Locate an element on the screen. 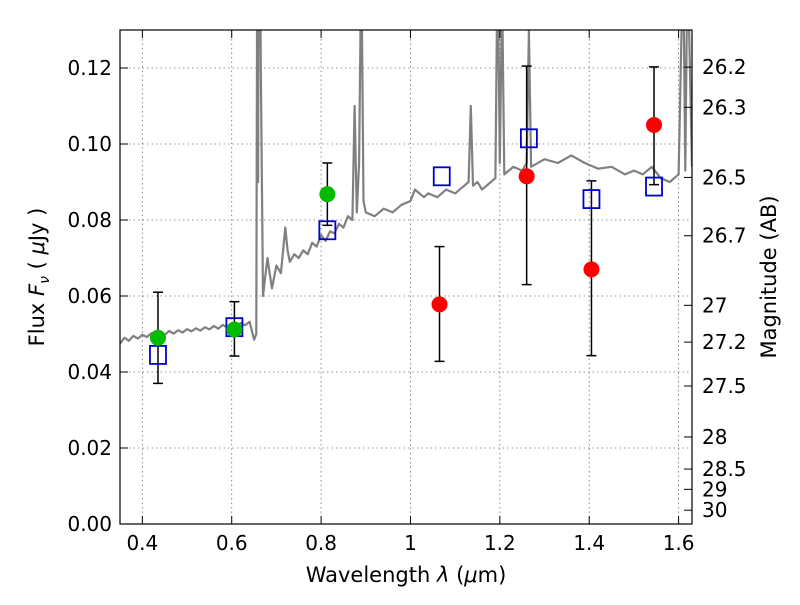  magnitude-axis-label: Magnitude (AB) is located at coordinates (769, 276).